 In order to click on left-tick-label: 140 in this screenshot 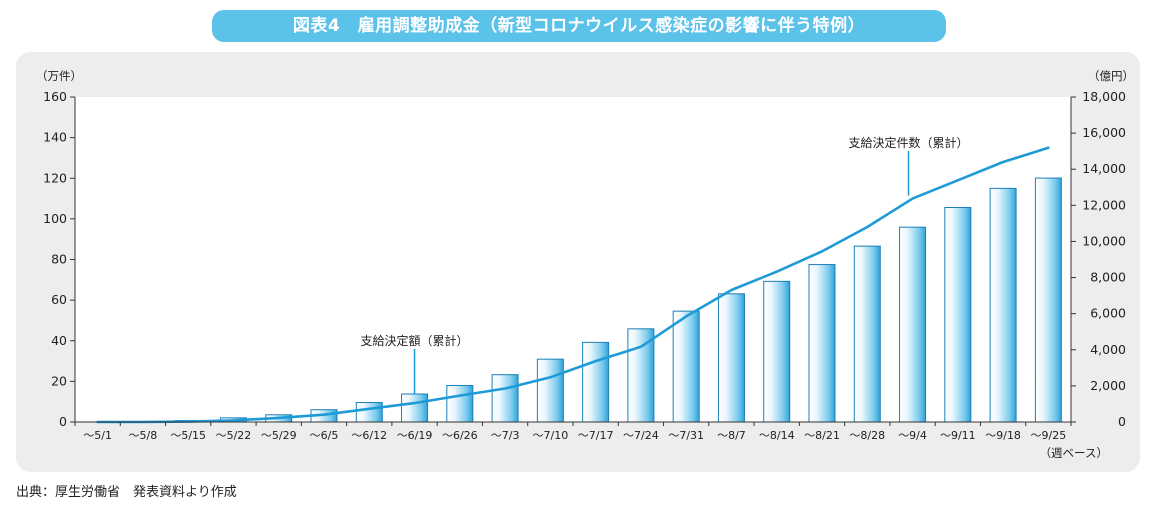, I will do `click(55, 137)`.